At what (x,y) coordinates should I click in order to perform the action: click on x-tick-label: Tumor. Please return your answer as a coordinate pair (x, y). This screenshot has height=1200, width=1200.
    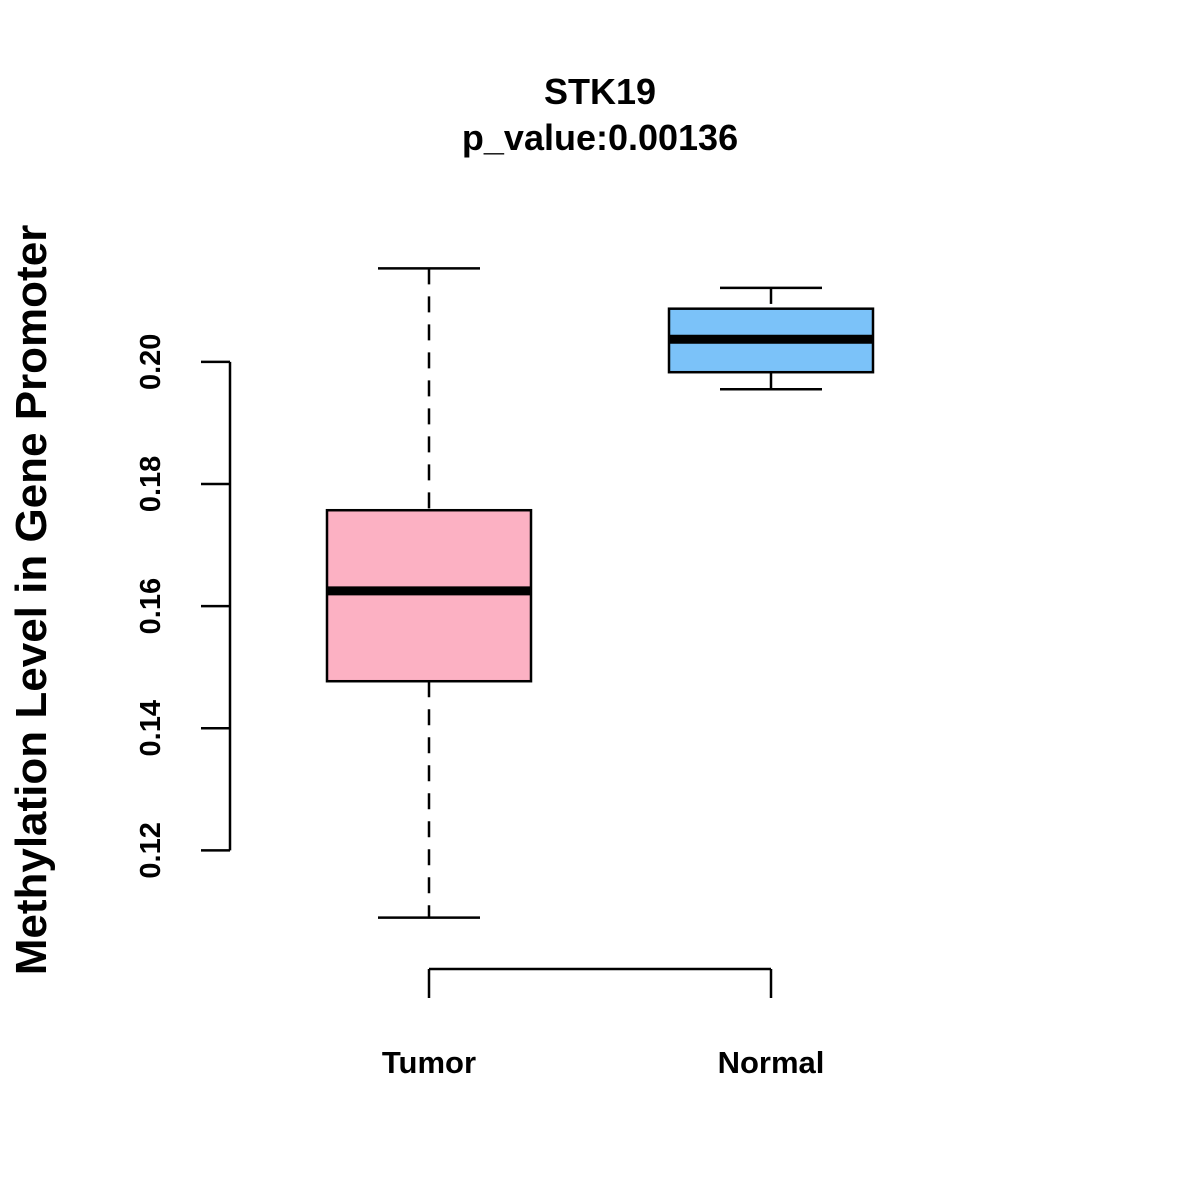
    Looking at the image, I should click on (429, 1062).